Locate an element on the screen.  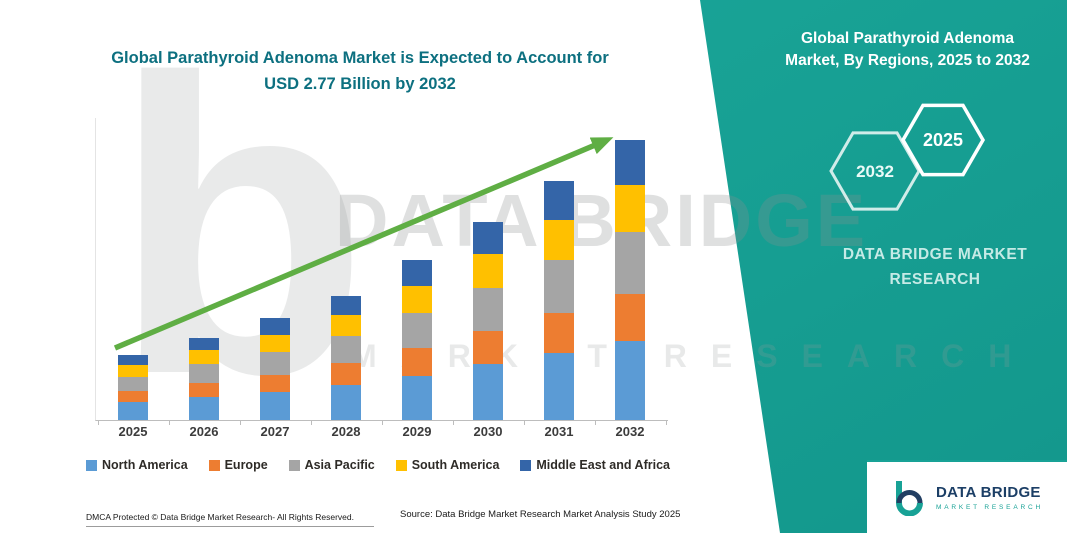
logo-name: DATA BRIDGE is located at coordinates (988, 492).